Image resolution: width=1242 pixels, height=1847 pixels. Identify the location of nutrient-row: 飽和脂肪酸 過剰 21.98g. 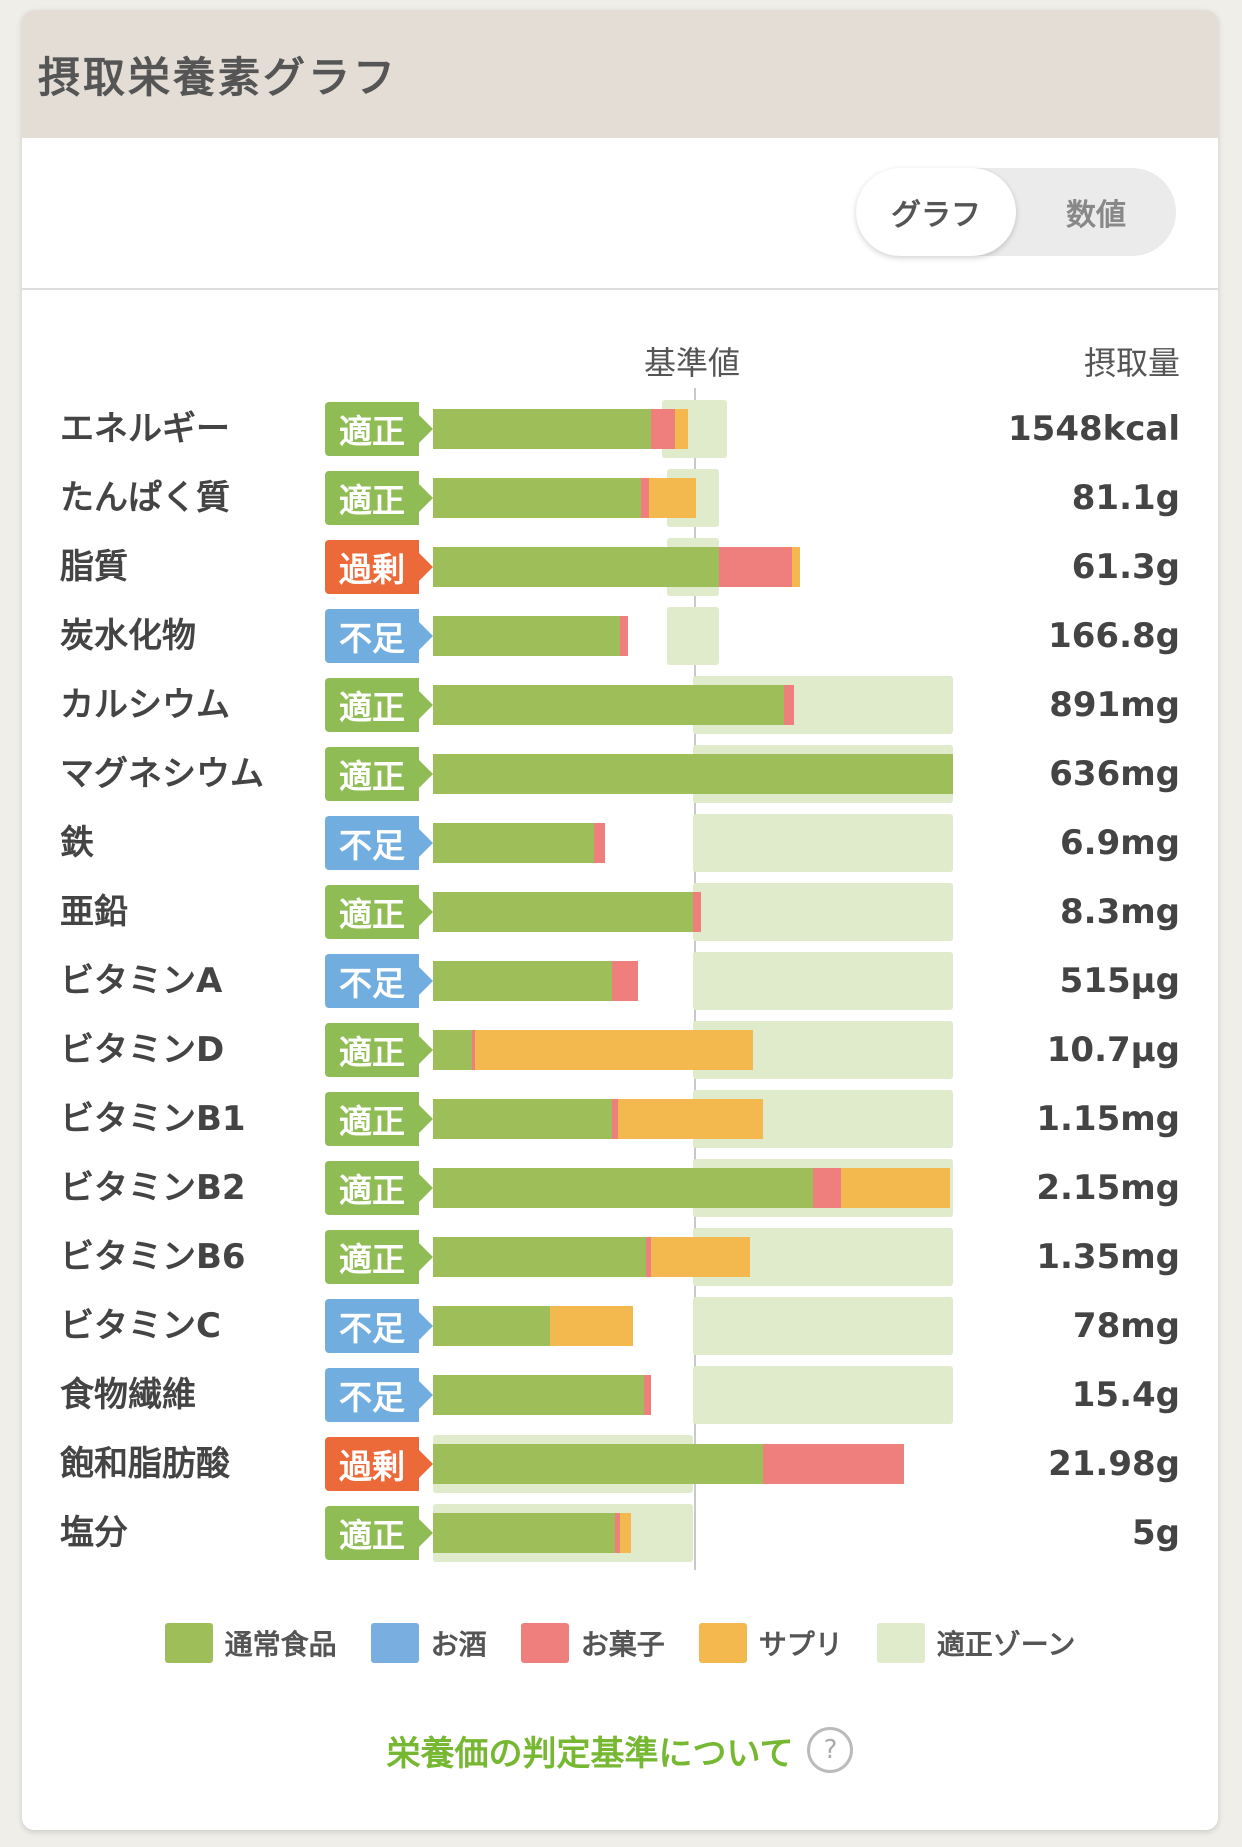
(620, 1464).